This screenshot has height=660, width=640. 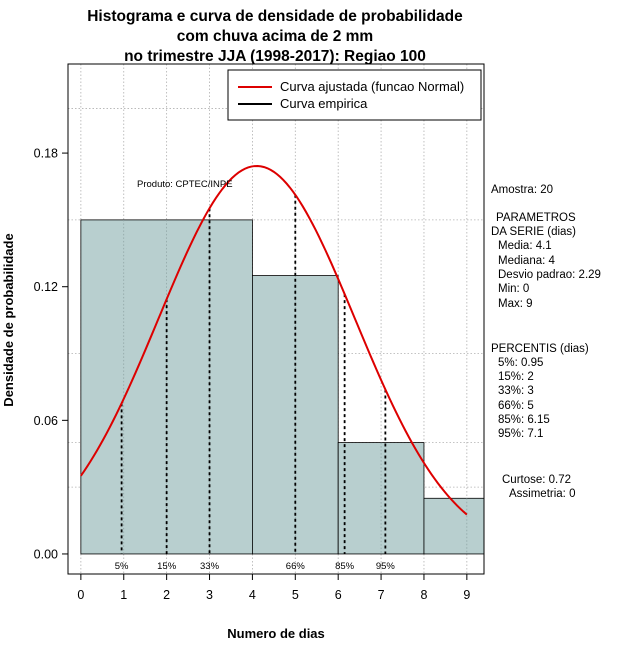 What do you see at coordinates (520, 363) in the screenshot?
I see `stat-p5: 5%: 0.95` at bounding box center [520, 363].